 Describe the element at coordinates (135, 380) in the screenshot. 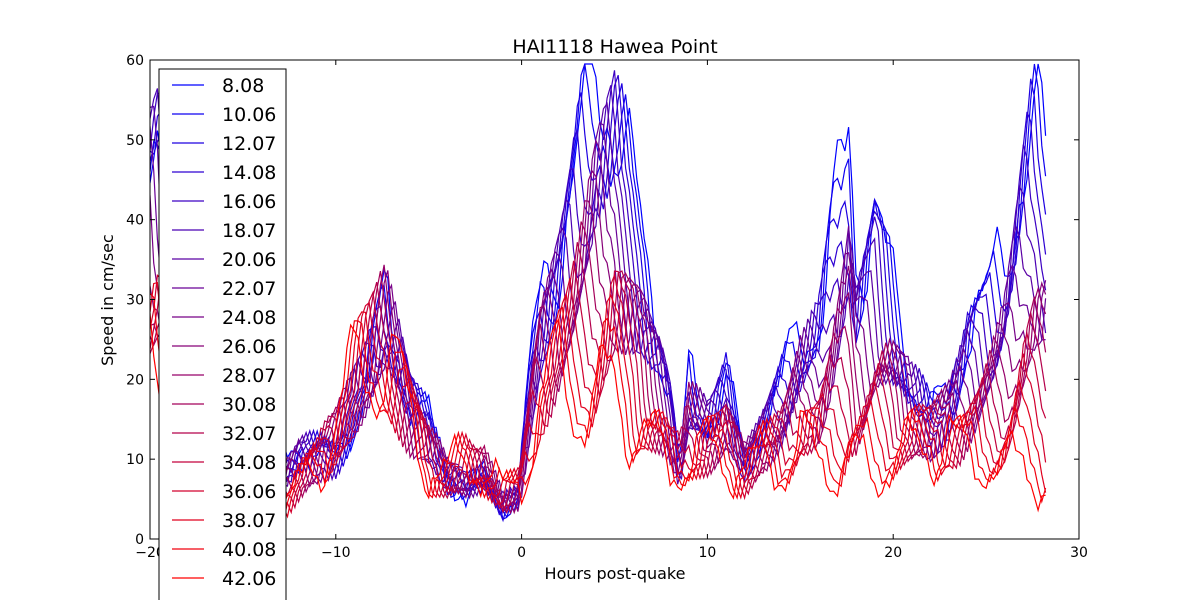

I see `y-tick-label: 20` at that location.